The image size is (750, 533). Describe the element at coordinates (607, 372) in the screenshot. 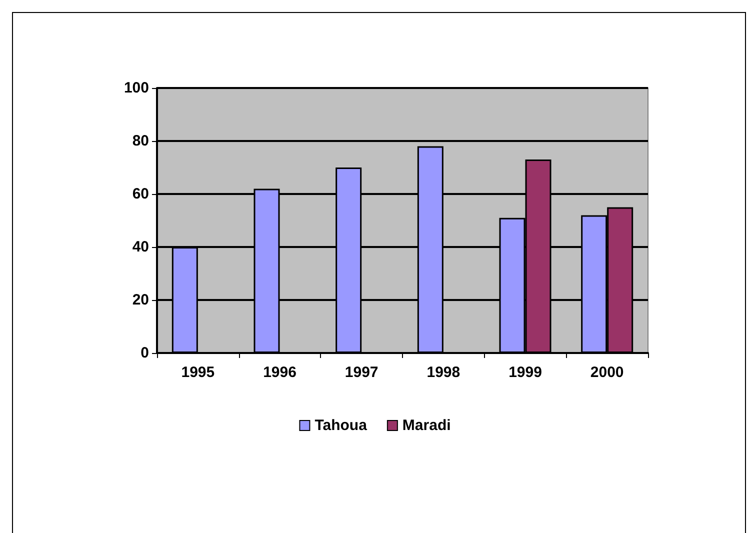

I see `x-tick-label: 2000` at that location.